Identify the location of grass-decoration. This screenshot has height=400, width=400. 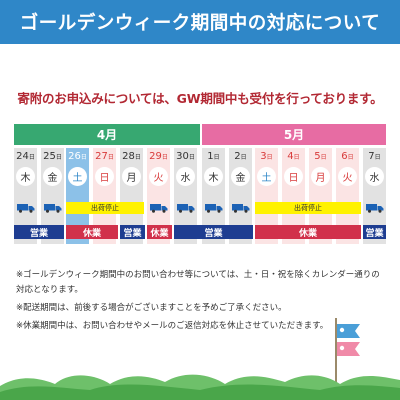
(200, 387).